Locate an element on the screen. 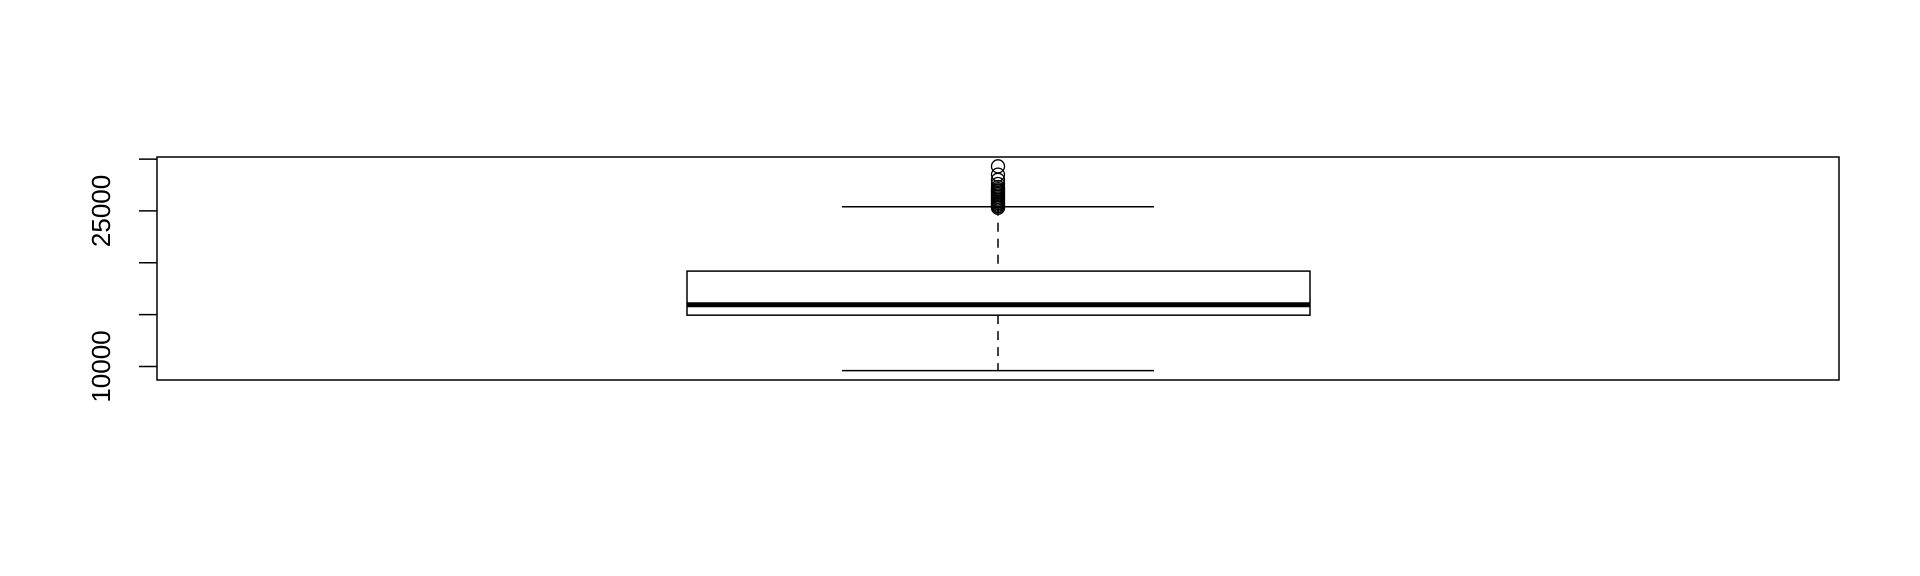 The height and width of the screenshot is (576, 1920). y-tick-label-25000: 25000 is located at coordinates (101, 211).